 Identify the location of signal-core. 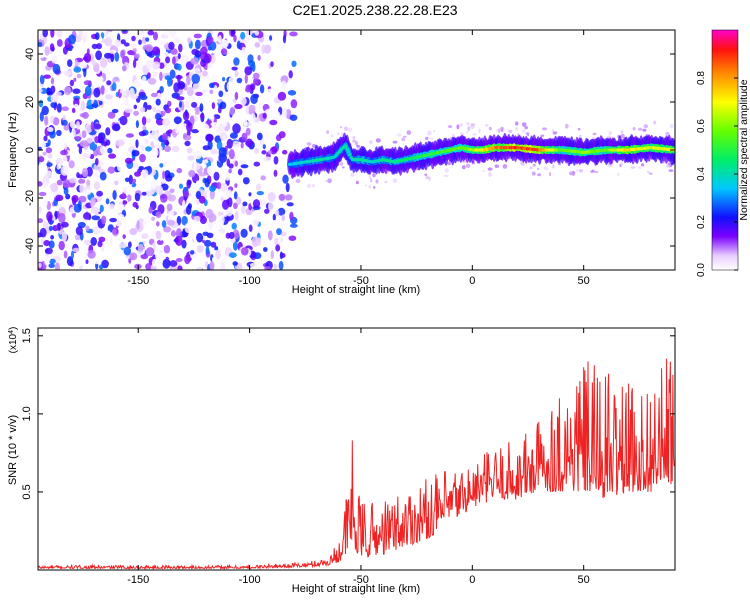
(347, 149).